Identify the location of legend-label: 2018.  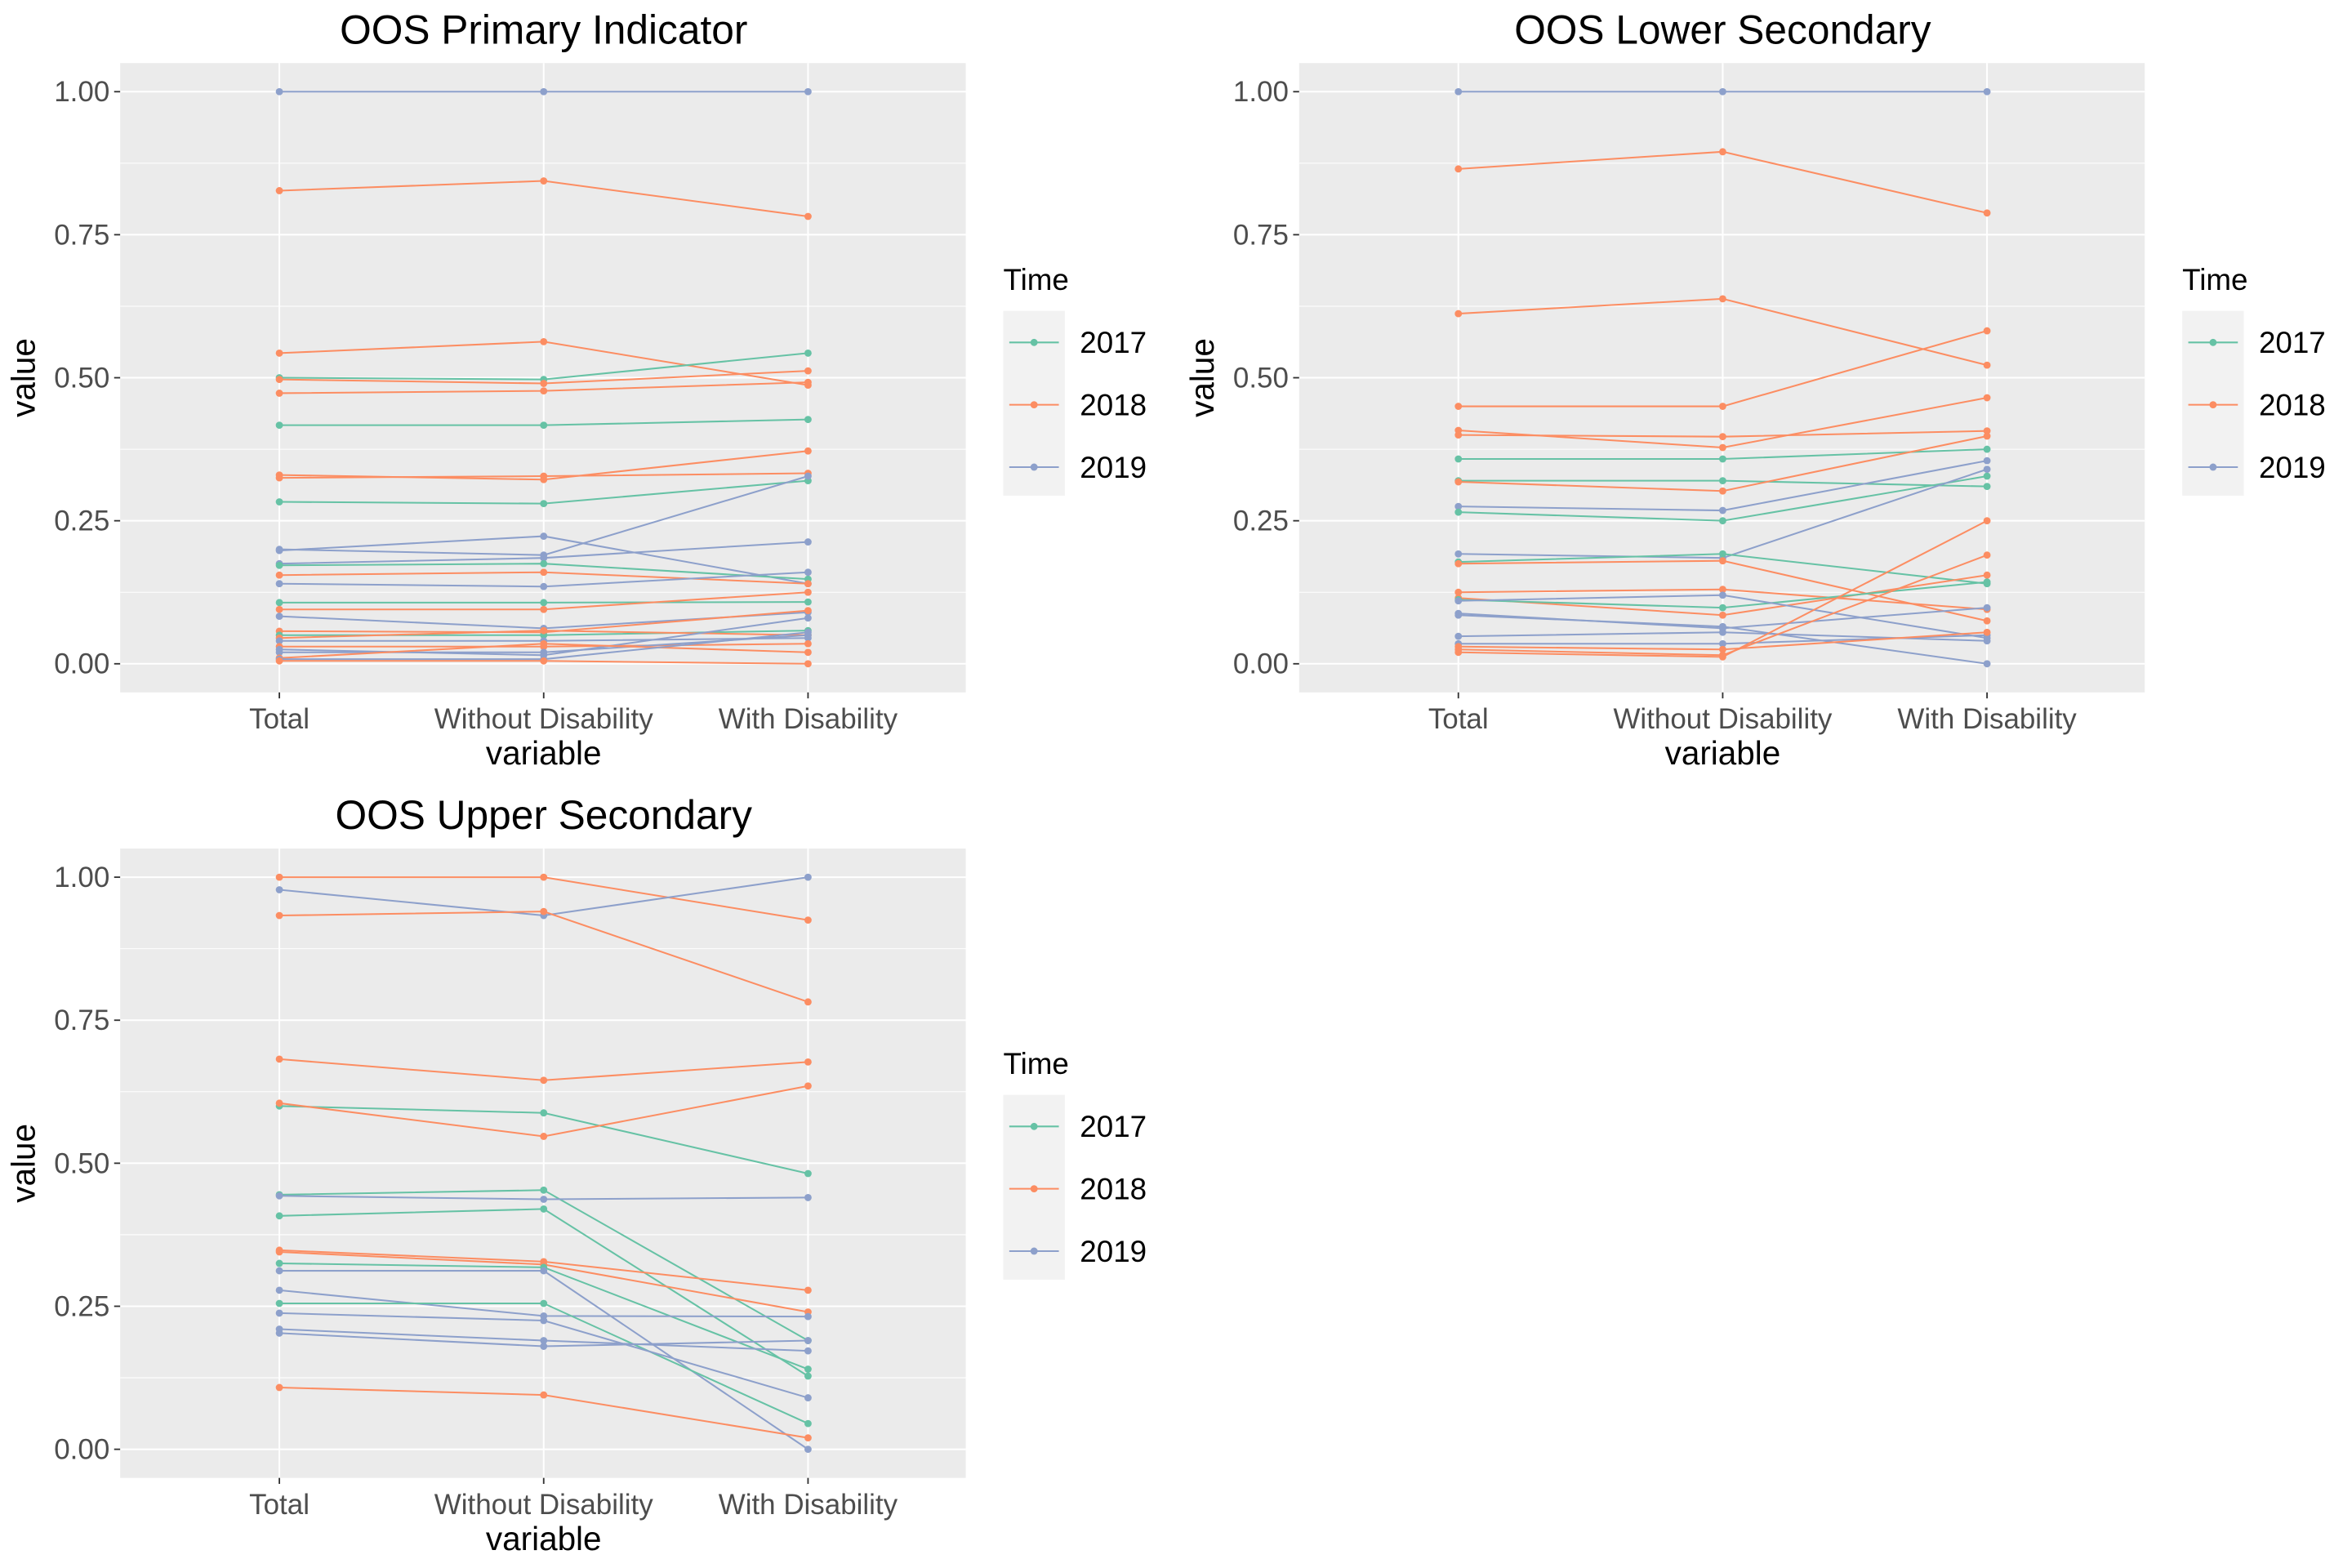
(1113, 1189).